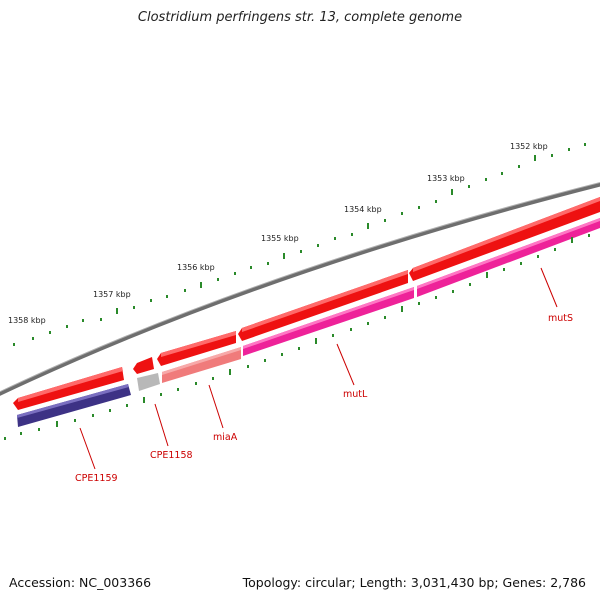  What do you see at coordinates (112, 294) in the screenshot?
I see `tick-label-1357: 1357 kbp` at bounding box center [112, 294].